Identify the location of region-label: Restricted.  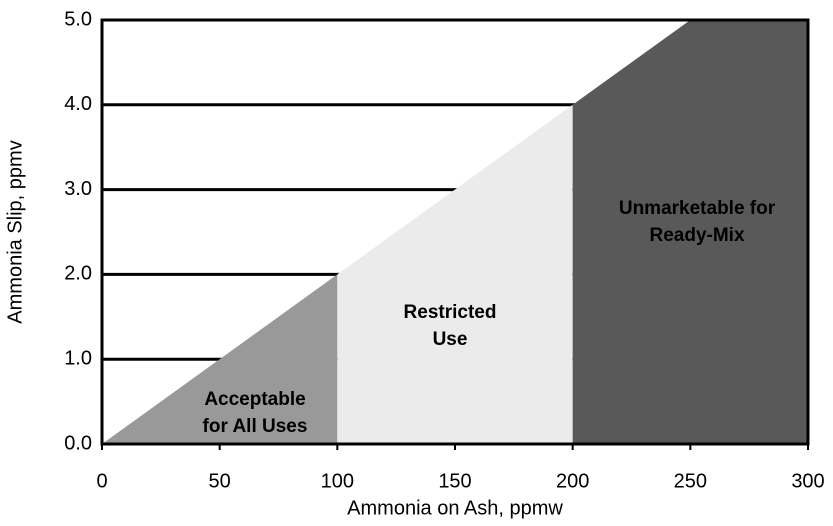
(450, 312).